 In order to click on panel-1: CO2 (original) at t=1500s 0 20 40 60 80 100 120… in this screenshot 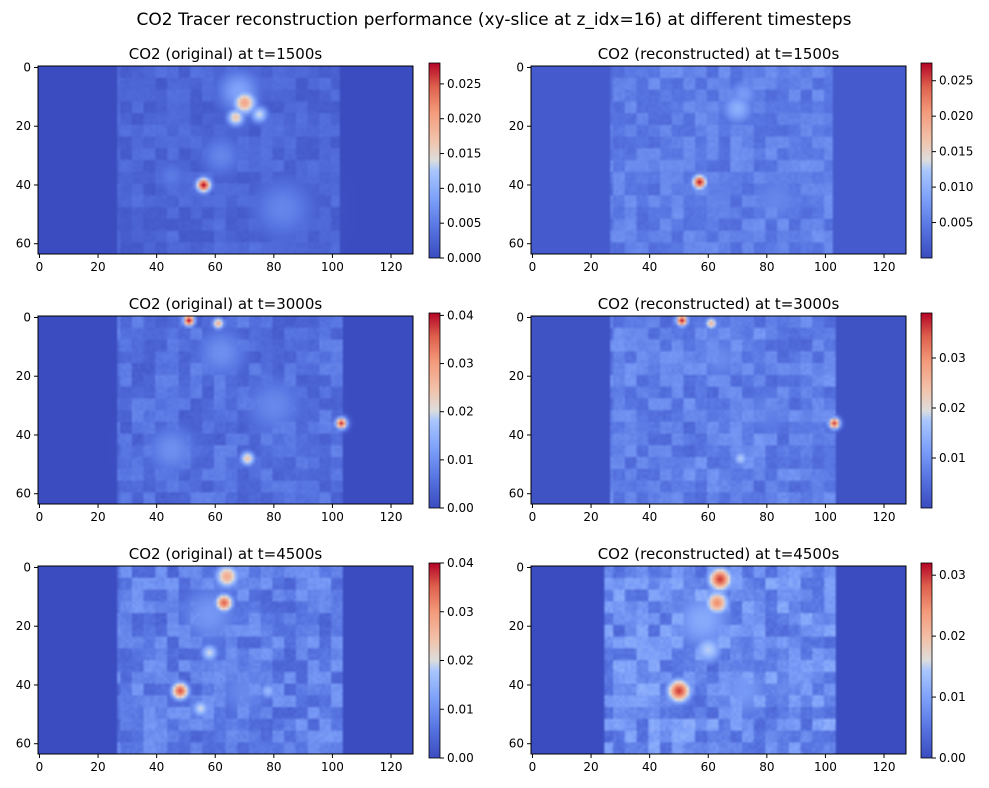, I will do `click(249, 159)`.